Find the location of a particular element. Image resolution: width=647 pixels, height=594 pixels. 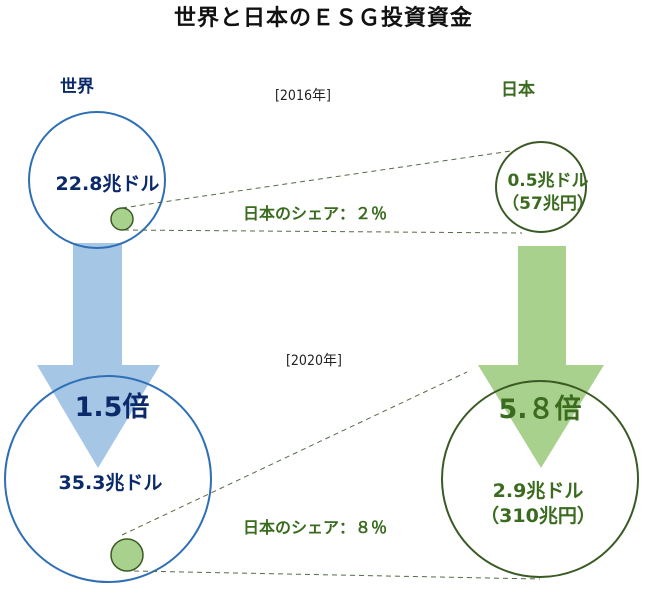

japan-multiplier: 5.８倍 is located at coordinates (540, 409).